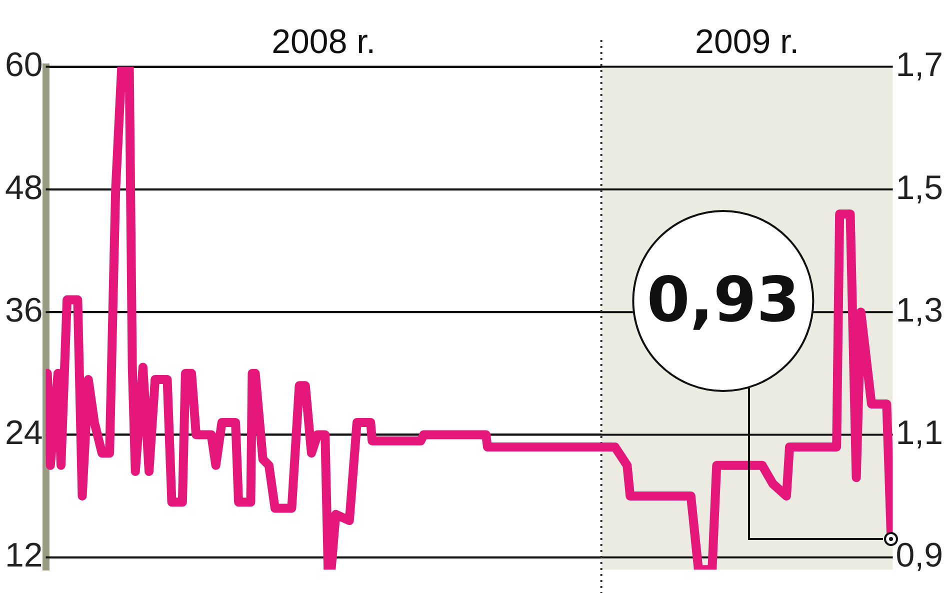 This screenshot has height=593, width=948. Describe the element at coordinates (23, 187) in the screenshot. I see `y-tick-label: 48` at that location.